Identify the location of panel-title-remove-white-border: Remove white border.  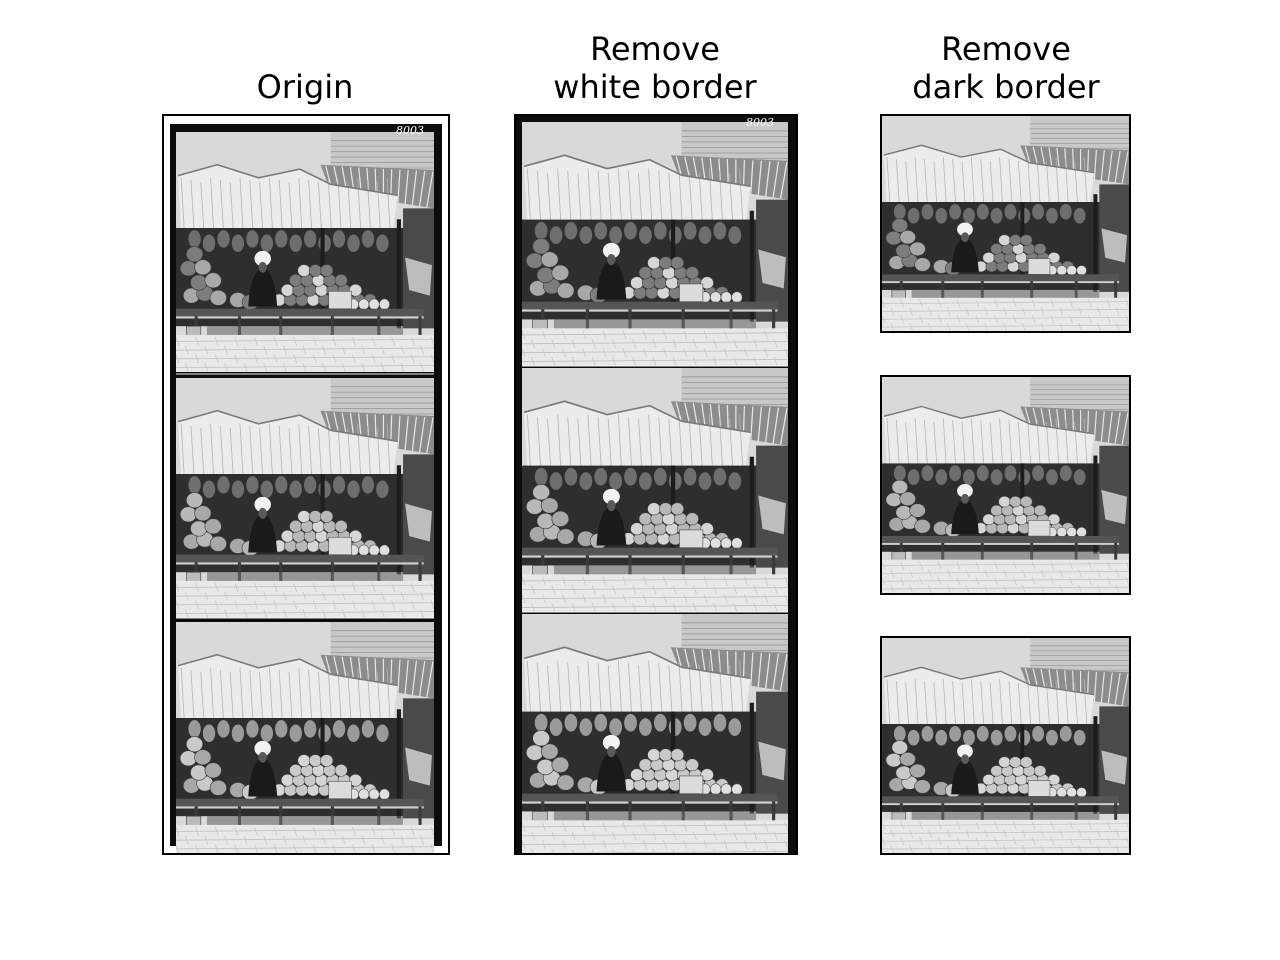
(655, 68).